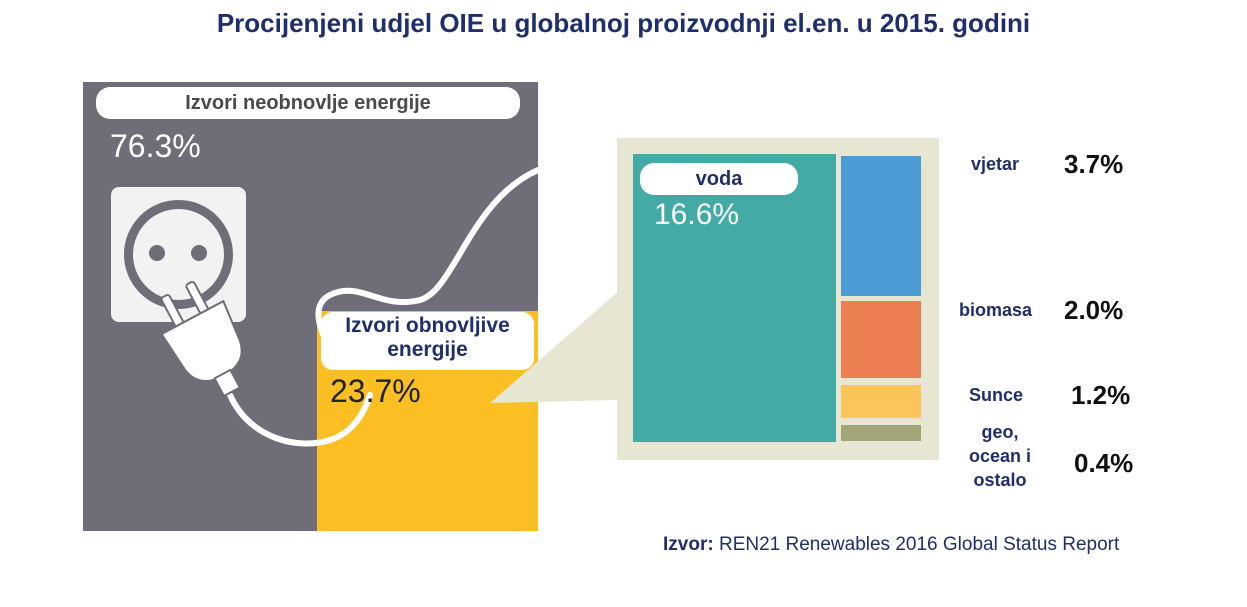 The image size is (1247, 607). I want to click on nonrenewable-value: 76.3%, so click(155, 146).